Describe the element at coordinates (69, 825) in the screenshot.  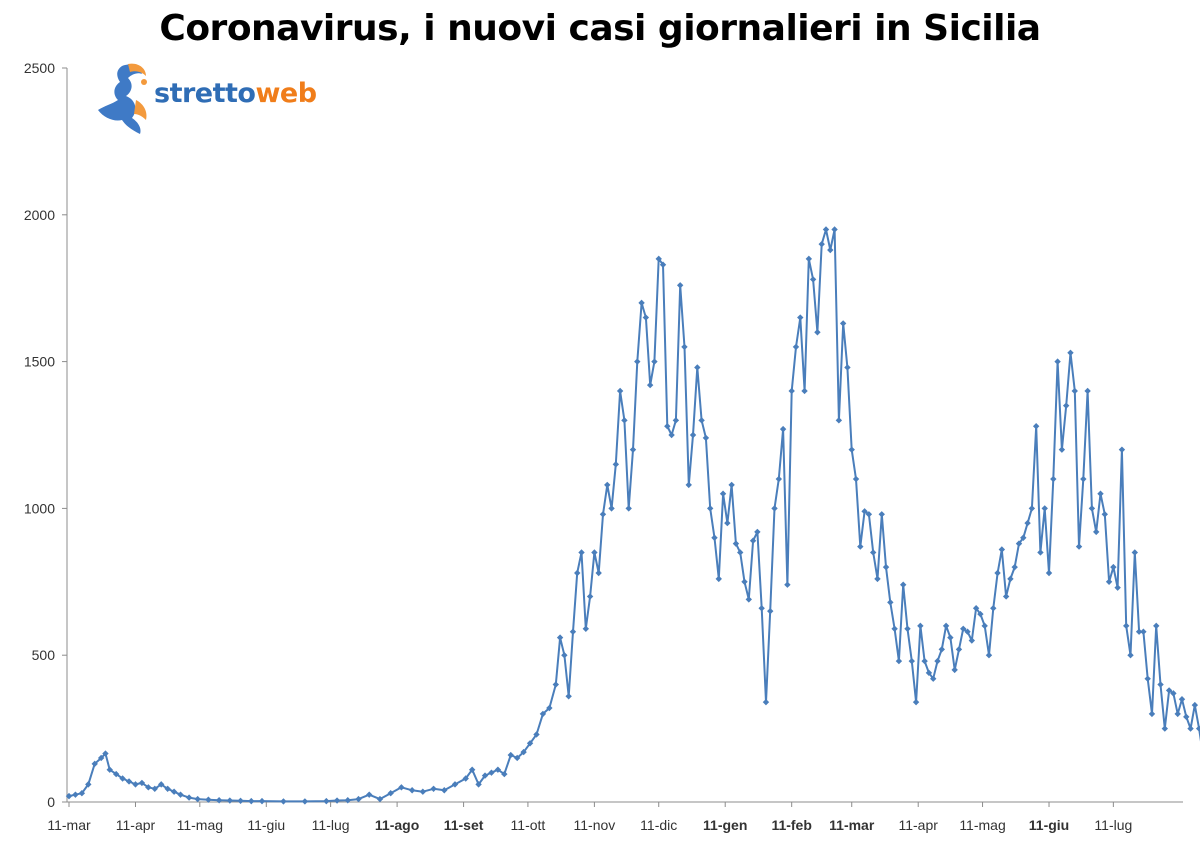
I see `x-tick-label: 11-mar` at that location.